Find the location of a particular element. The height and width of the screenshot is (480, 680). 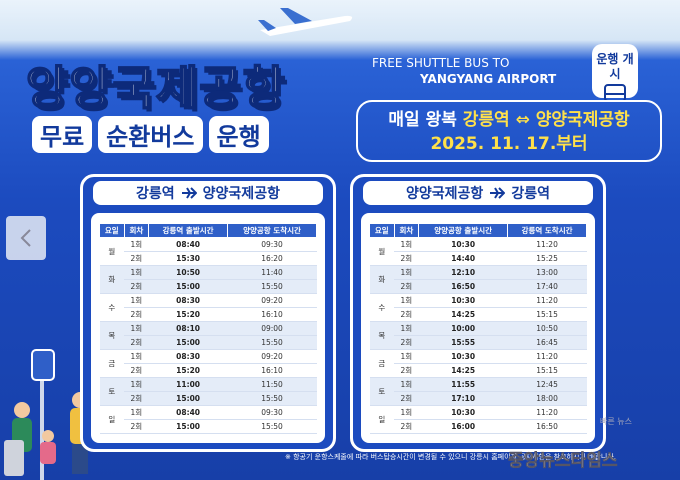

time-cell: 08:10 is located at coordinates (188, 328).